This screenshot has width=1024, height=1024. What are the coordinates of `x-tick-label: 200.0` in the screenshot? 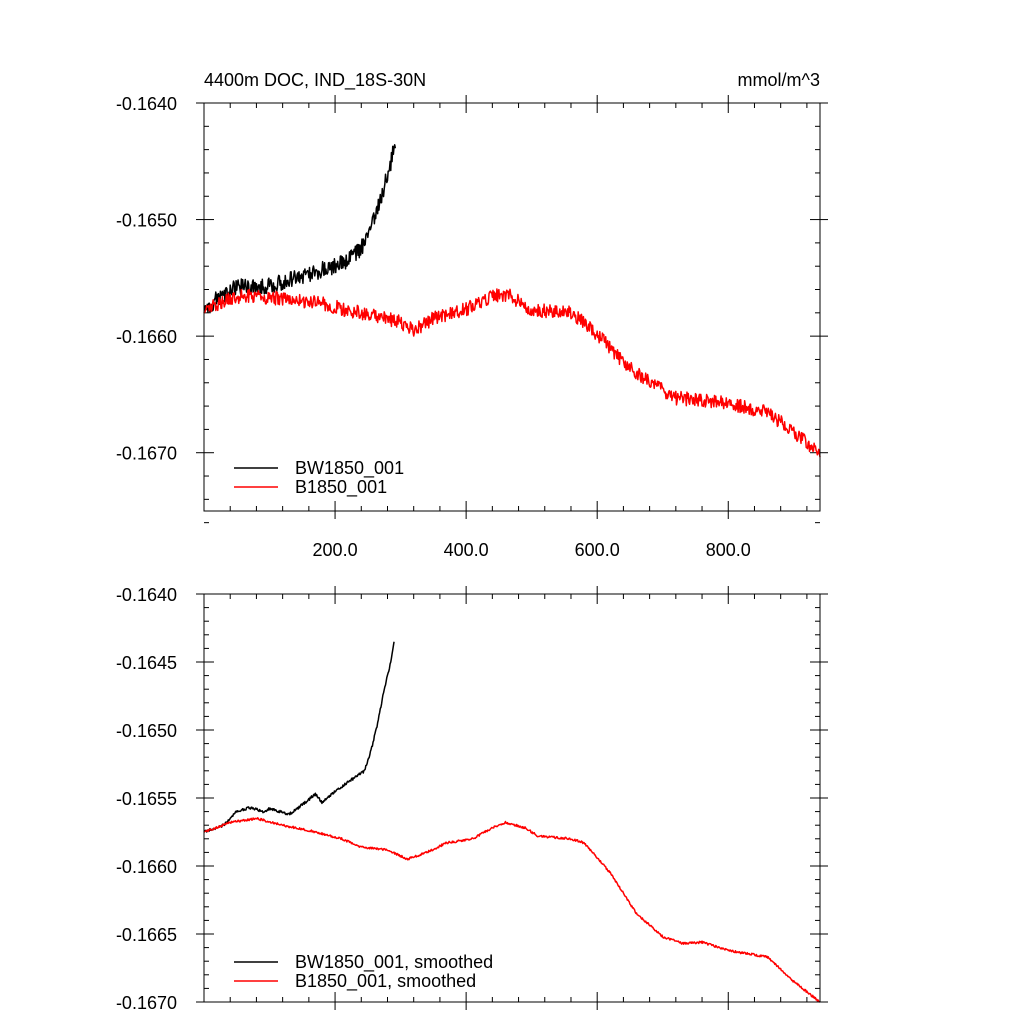 It's located at (335, 550).